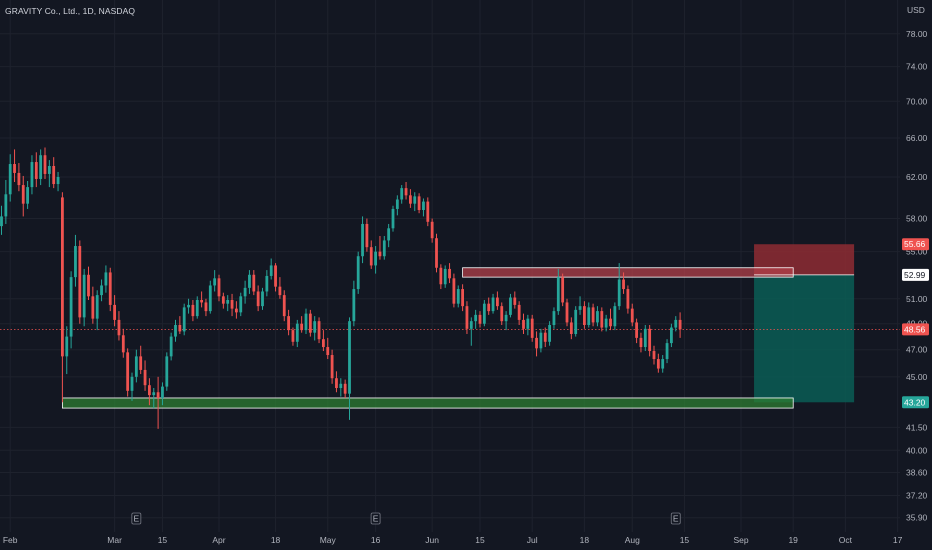 This screenshot has height=550, width=932. I want to click on earnings-marker-box, so click(375, 518).